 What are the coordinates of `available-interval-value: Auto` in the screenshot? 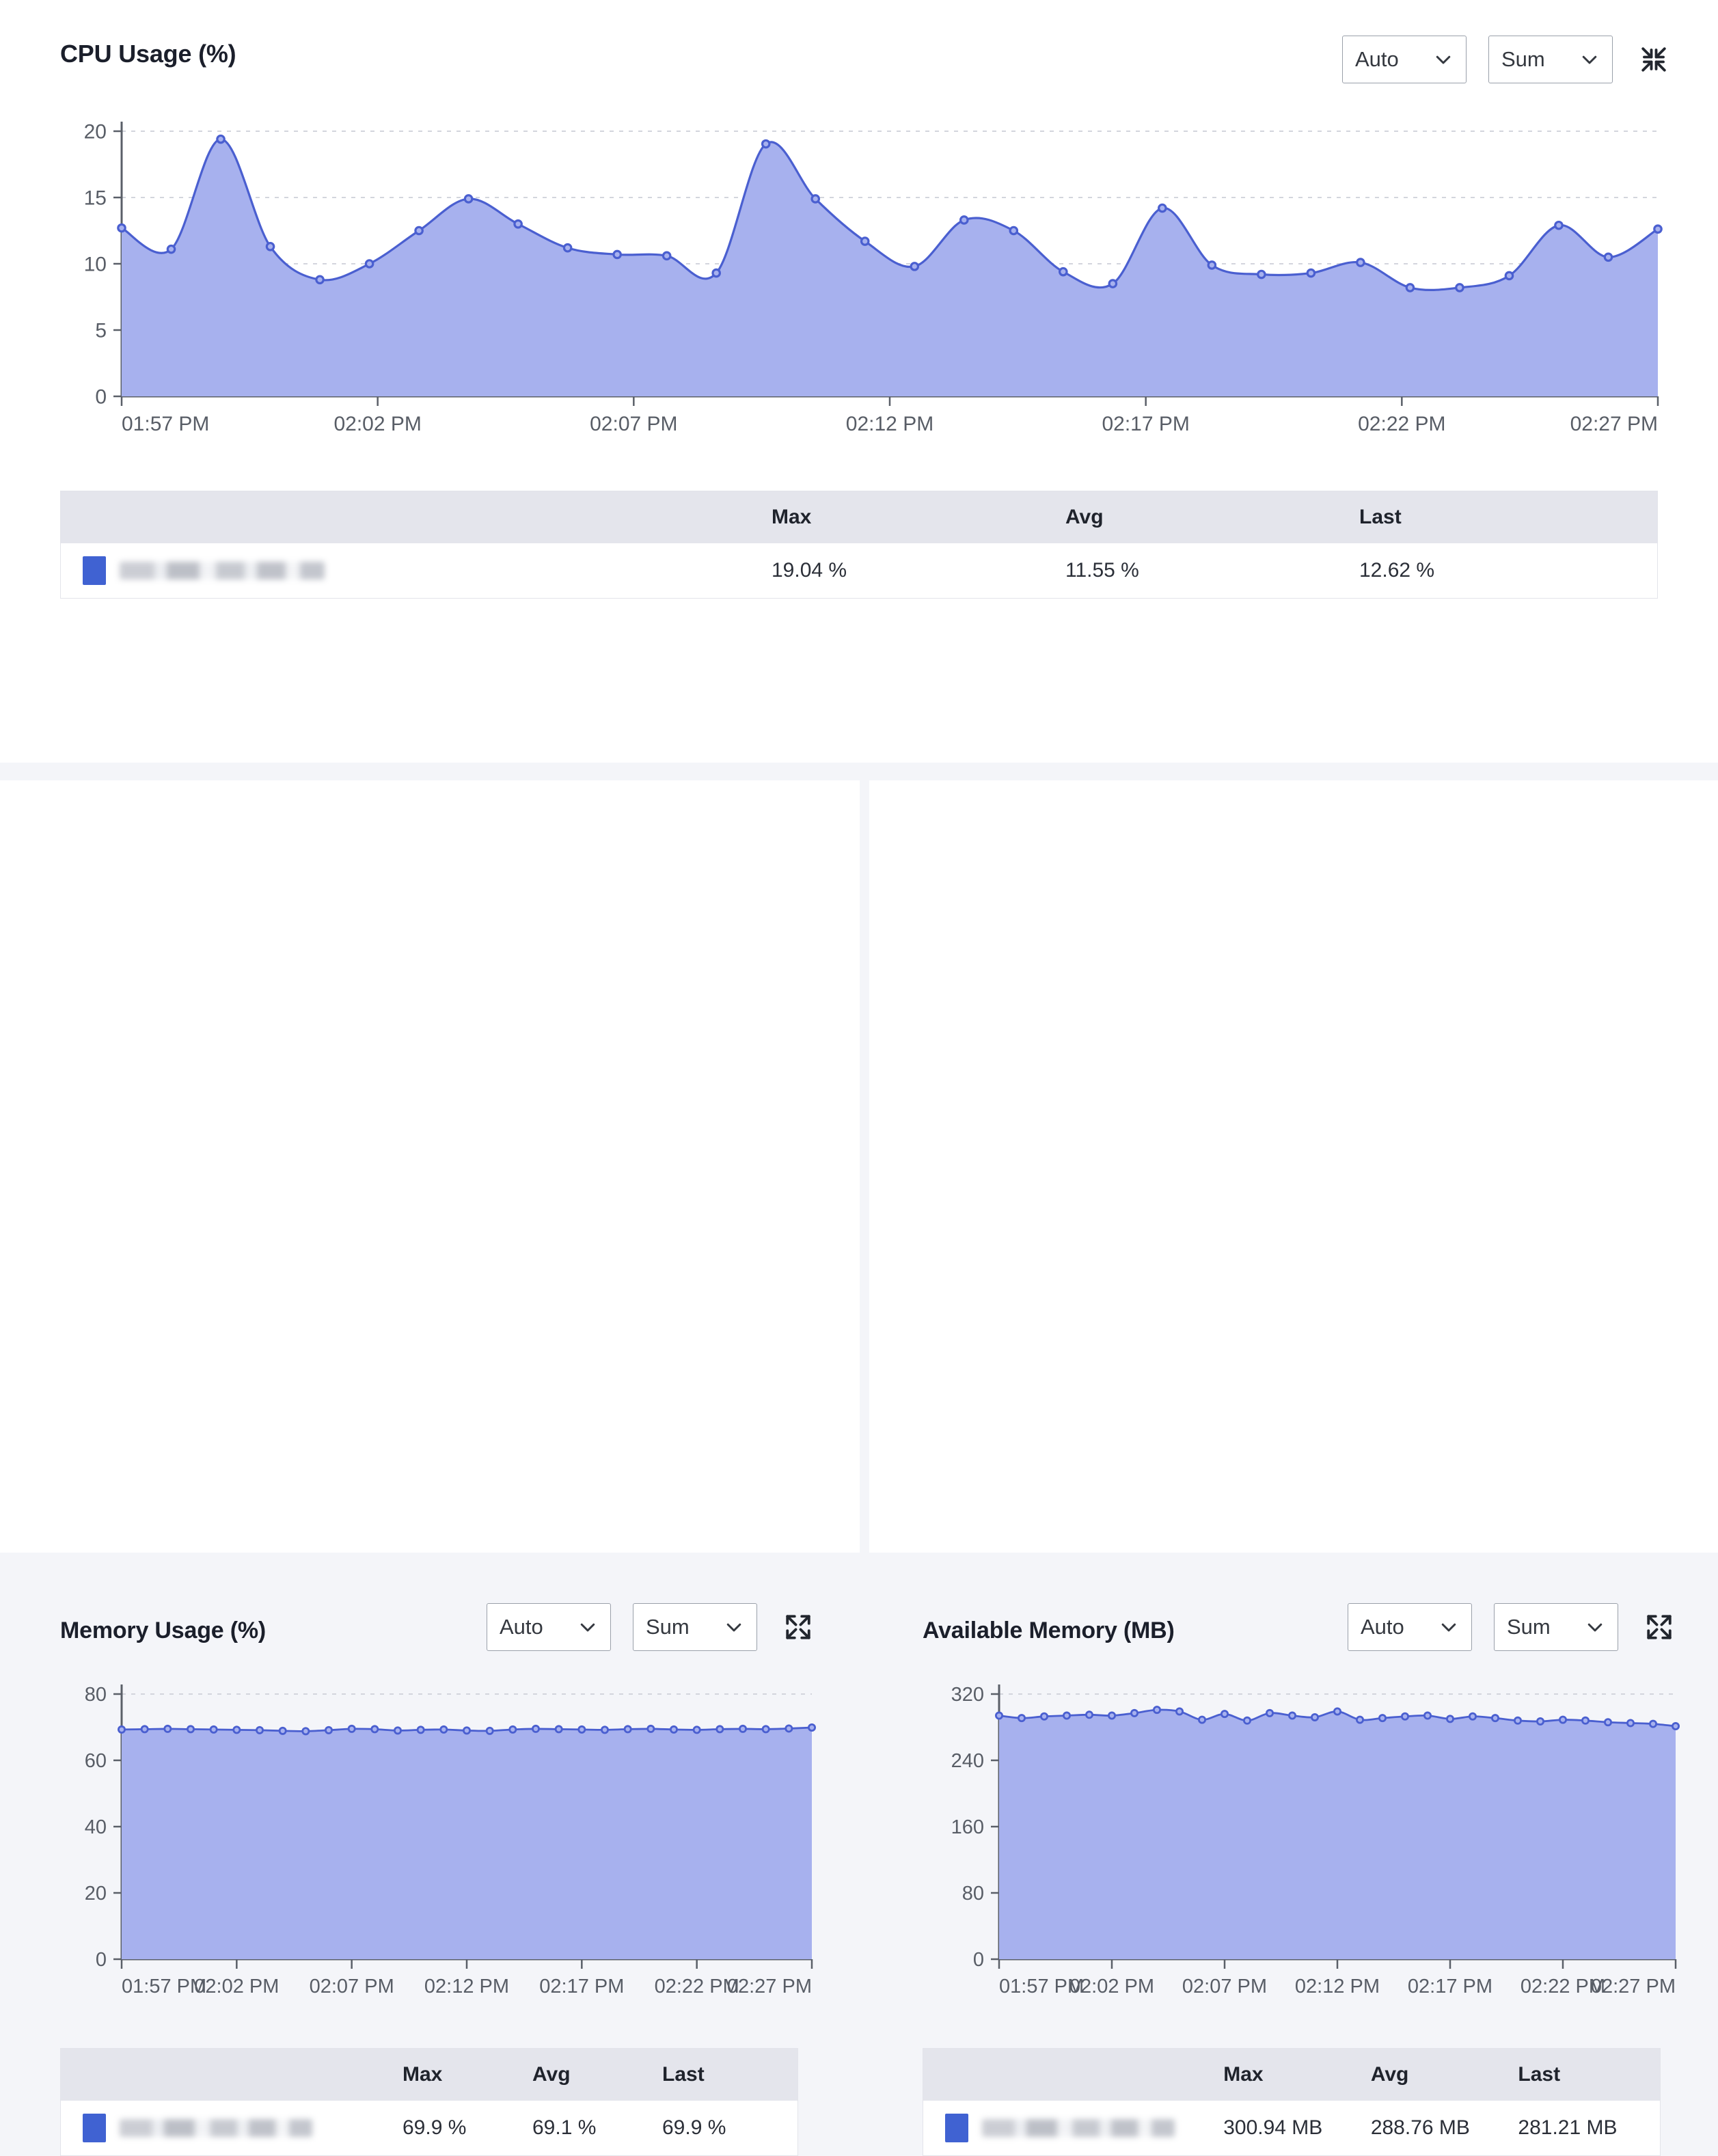 It's located at (1382, 1627).